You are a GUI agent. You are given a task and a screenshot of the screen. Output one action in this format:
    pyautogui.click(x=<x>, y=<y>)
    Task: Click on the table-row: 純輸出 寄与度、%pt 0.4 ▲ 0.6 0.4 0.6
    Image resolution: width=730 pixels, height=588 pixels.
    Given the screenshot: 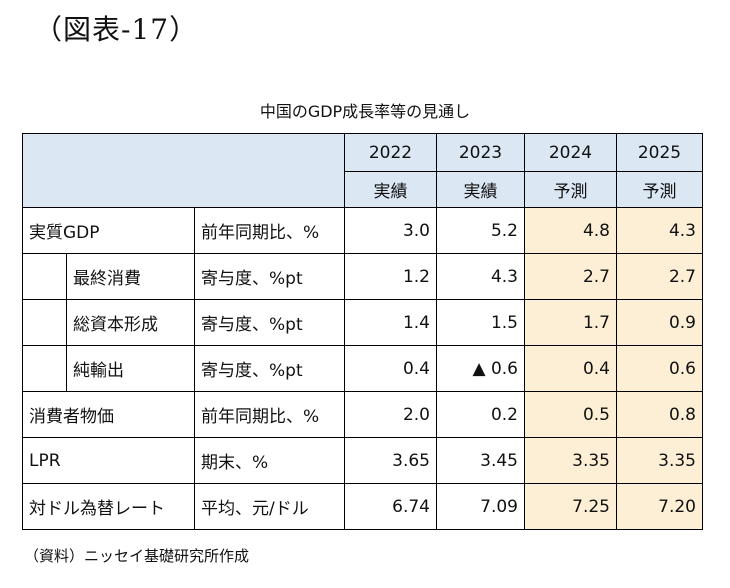 What is the action you would take?
    pyautogui.click(x=362, y=368)
    